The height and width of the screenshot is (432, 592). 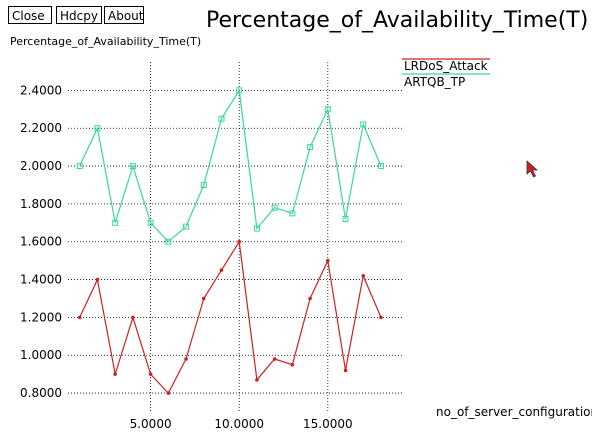 I want to click on x-tick-labels: 5.0000 10.0000 15.0000, so click(x=241, y=424).